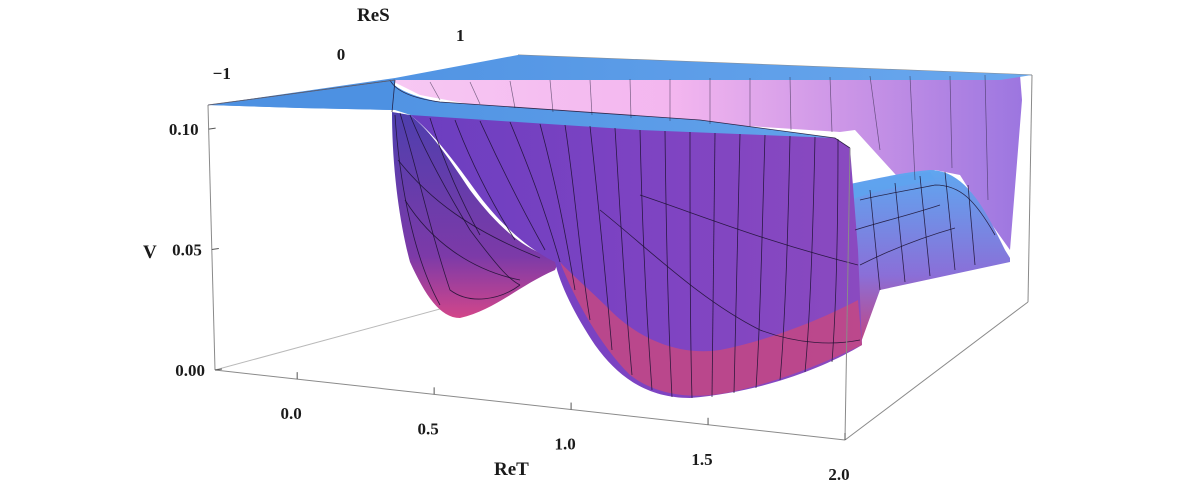  I want to click on box-edge-left-vertical, so click(211, 237).